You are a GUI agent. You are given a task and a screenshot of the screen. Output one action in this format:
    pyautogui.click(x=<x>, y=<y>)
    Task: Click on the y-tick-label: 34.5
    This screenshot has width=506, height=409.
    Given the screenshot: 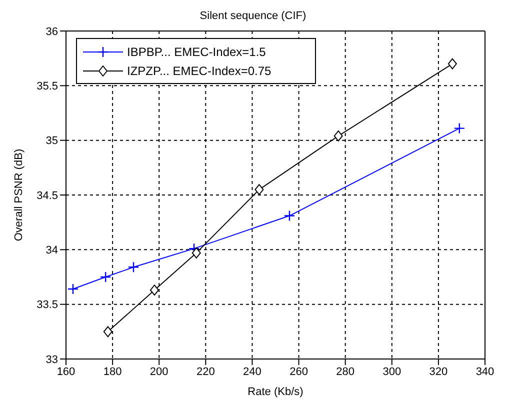 What is the action you would take?
    pyautogui.click(x=47, y=196)
    